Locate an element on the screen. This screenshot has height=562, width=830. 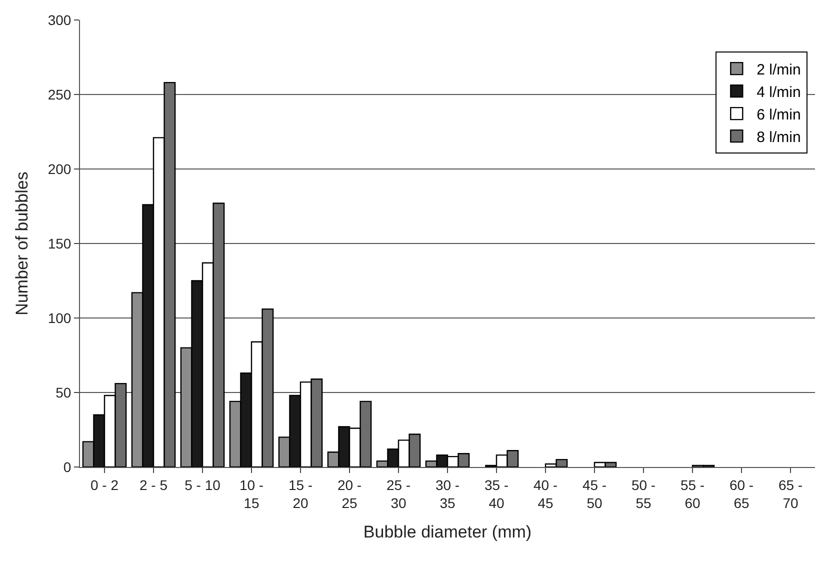
y-tick-label: 50 is located at coordinates (64, 392).